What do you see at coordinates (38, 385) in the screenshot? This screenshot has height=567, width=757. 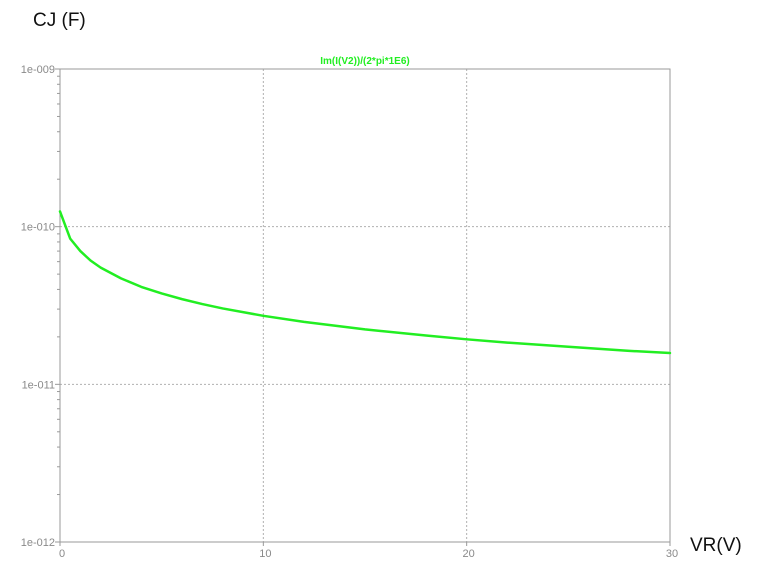 I see `y-tick-label: 1e-011` at bounding box center [38, 385].